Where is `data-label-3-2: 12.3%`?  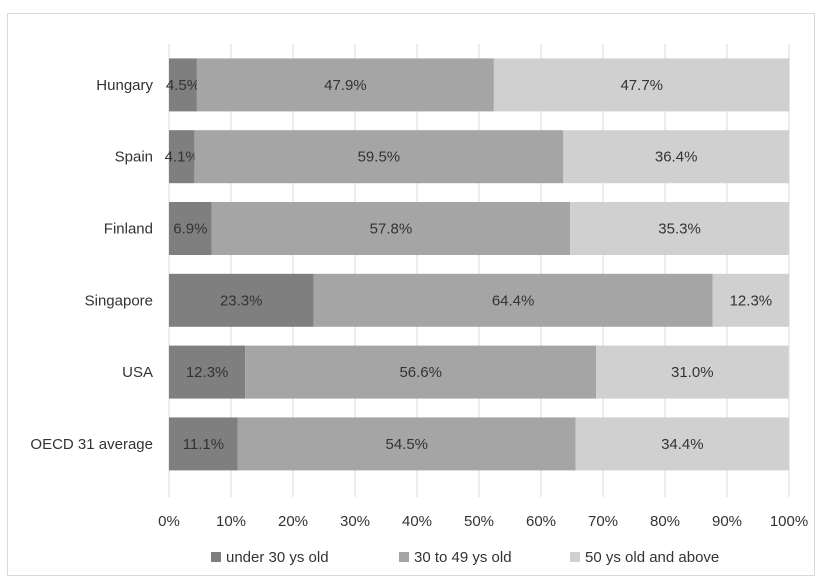
data-label-3-2: 12.3% is located at coordinates (751, 300).